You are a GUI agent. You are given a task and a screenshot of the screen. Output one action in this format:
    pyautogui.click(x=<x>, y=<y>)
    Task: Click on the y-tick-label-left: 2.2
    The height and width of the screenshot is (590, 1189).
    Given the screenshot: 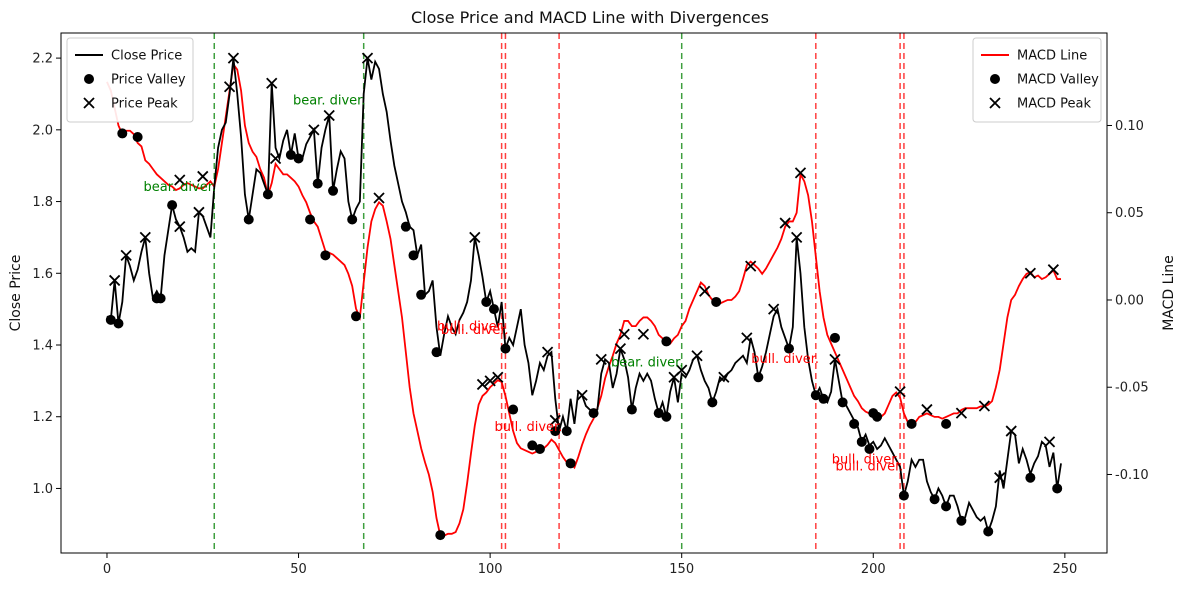 What is the action you would take?
    pyautogui.click(x=42, y=59)
    